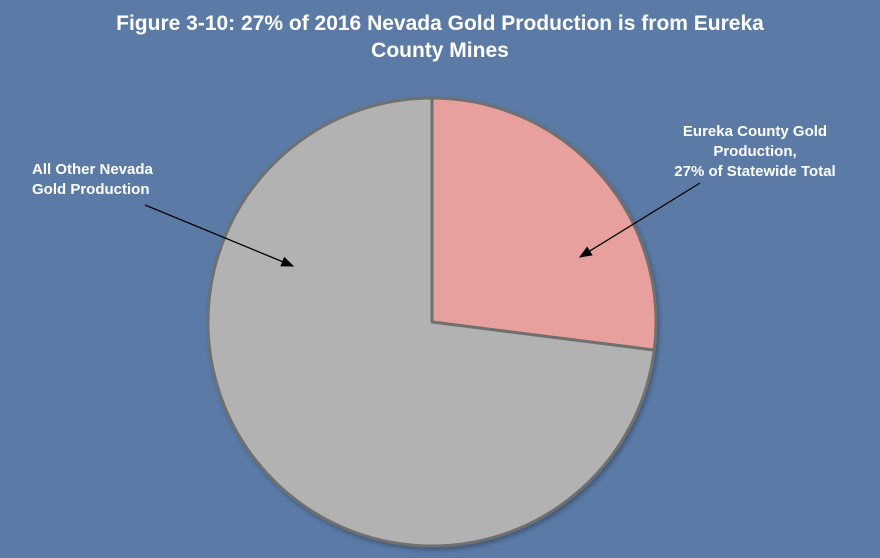  What do you see at coordinates (755, 131) in the screenshot?
I see `slice-label-eureka-line-1: Eureka County Gold` at bounding box center [755, 131].